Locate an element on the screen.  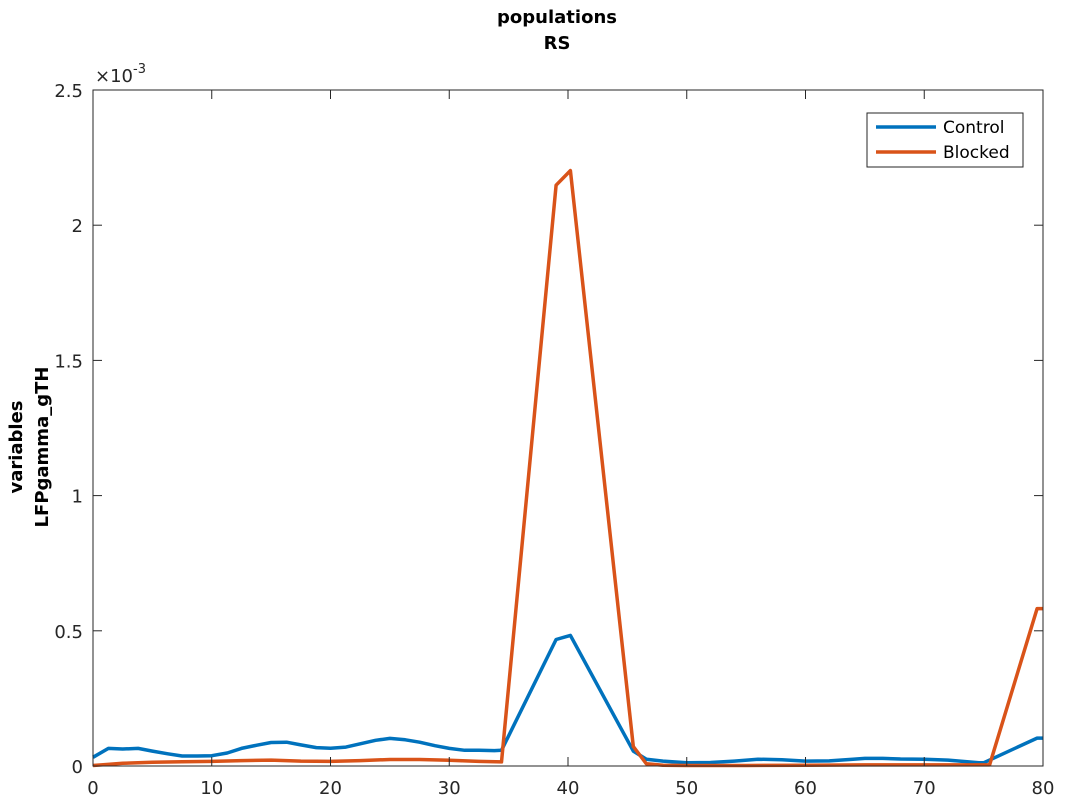
x-tick-label: 0 is located at coordinates (92, 788).